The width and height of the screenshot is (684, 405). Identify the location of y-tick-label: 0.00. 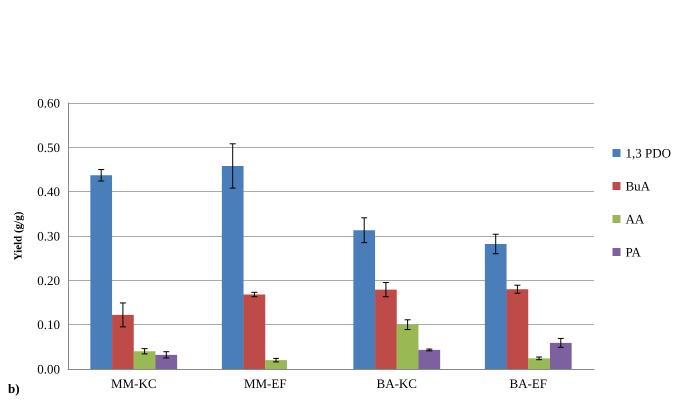
(48, 369).